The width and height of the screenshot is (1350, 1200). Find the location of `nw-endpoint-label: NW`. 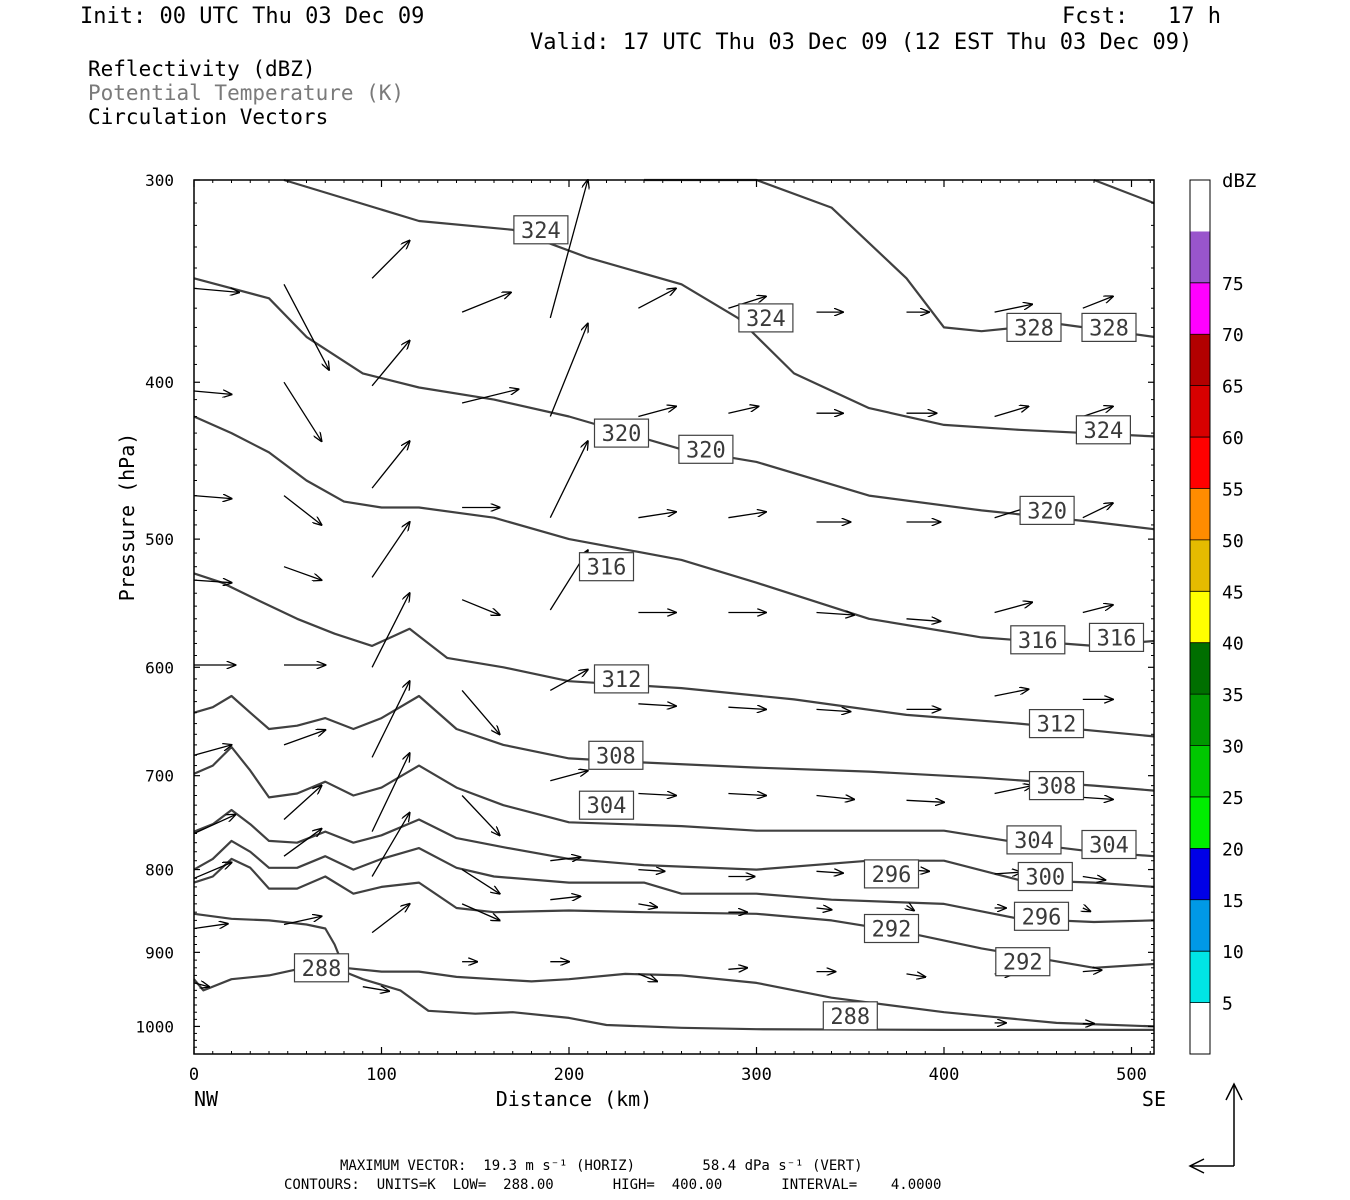

nw-endpoint-label: NW is located at coordinates (206, 1099).